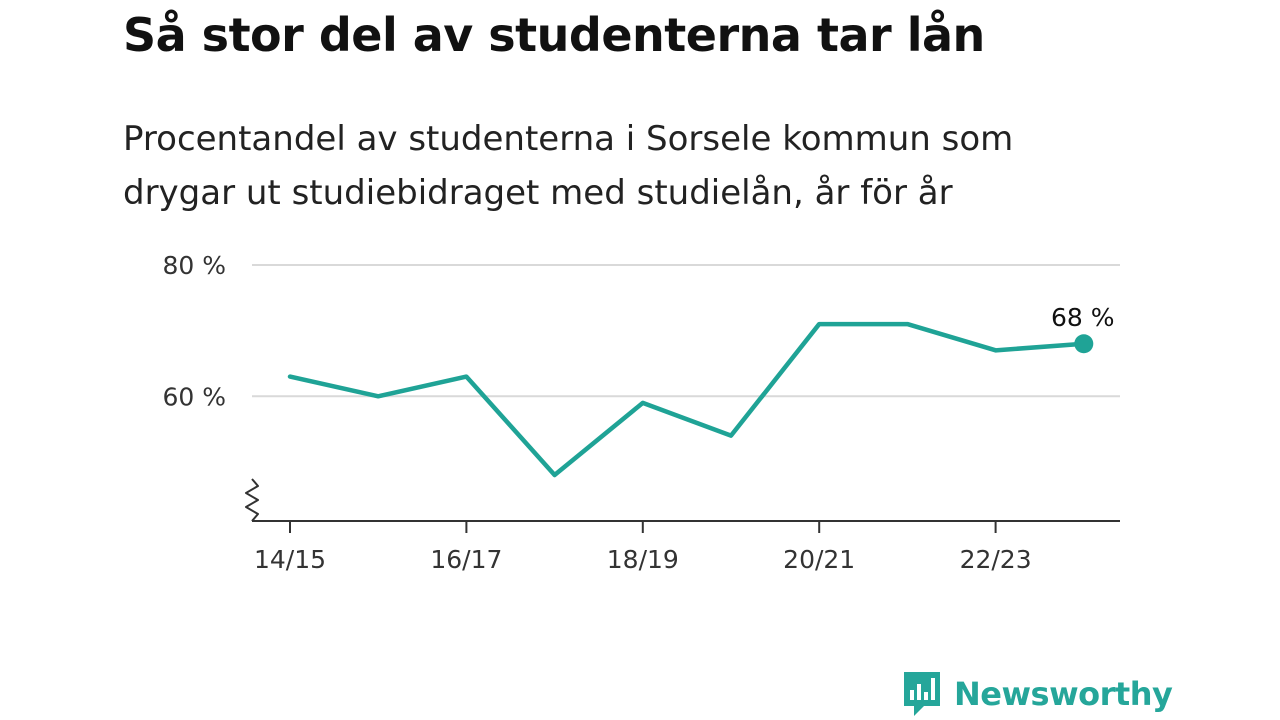 This screenshot has height=720, width=1280. I want to click on newsworthy-logo-icon, so click(922, 694).